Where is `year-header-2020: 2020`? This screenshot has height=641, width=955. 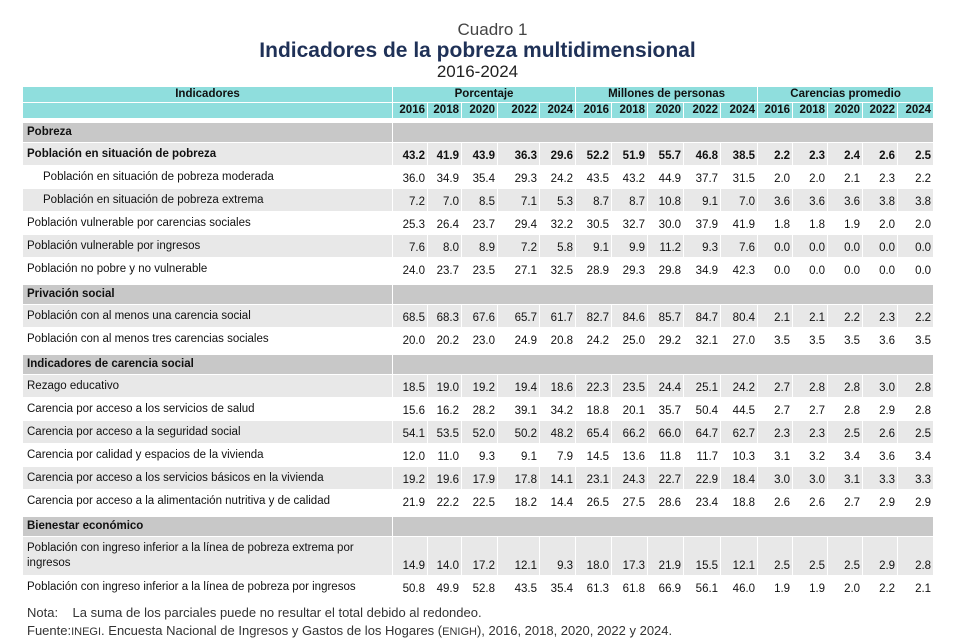
year-header-2020: 2020 is located at coordinates (480, 111).